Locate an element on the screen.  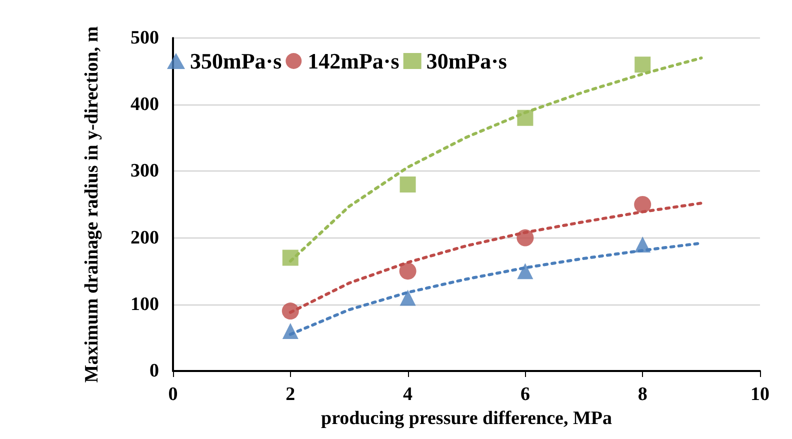
y-tick-label: 200 is located at coordinates (144, 237).